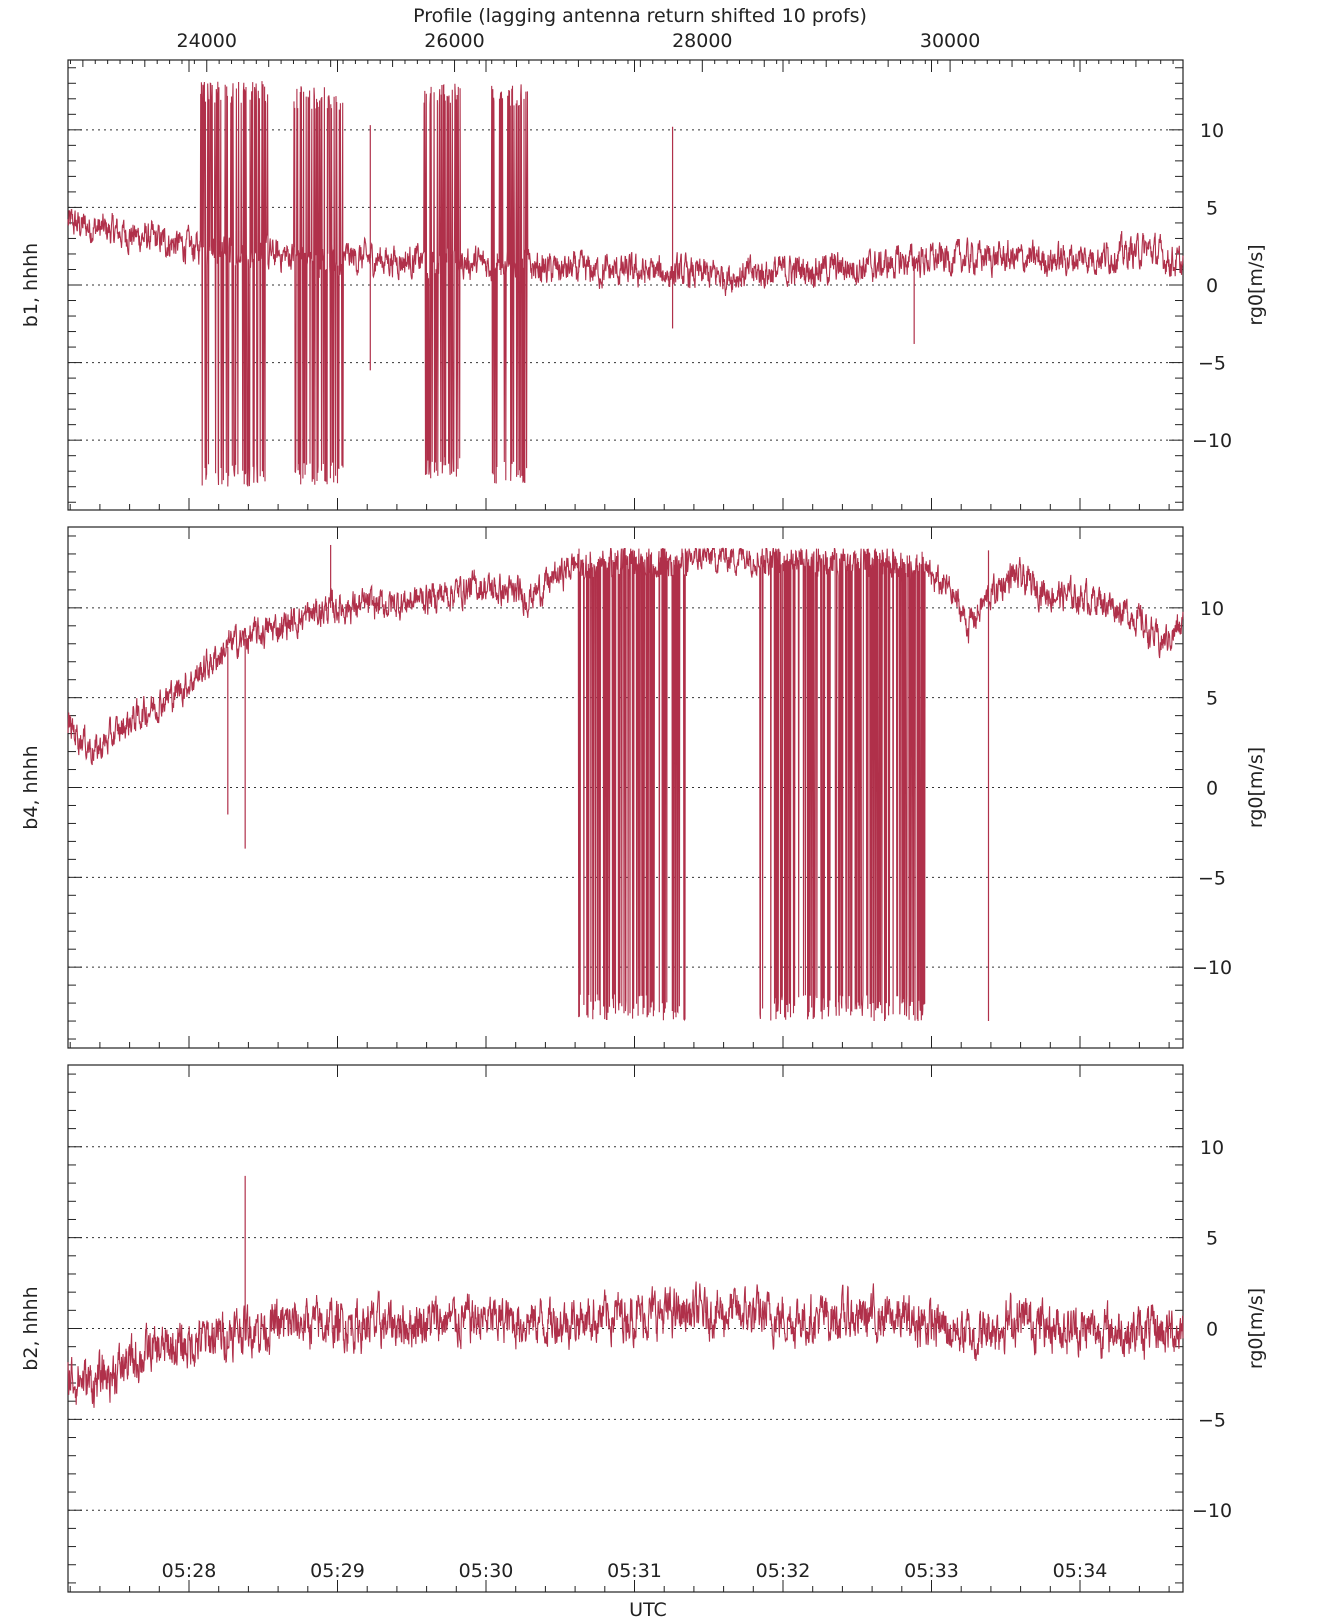 Image resolution: width=1329 pixels, height=1622 pixels. Describe the element at coordinates (950, 41) in the screenshot. I see `top-tick-label: 30000` at that location.